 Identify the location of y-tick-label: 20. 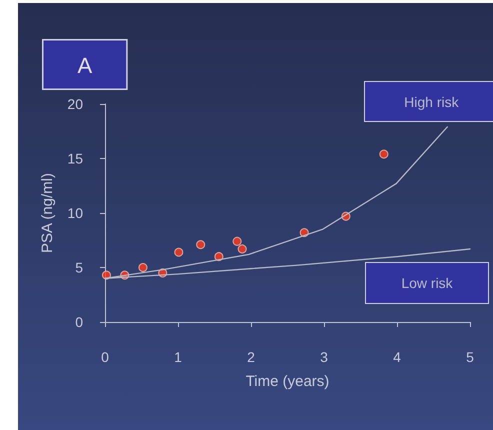
(75, 104).